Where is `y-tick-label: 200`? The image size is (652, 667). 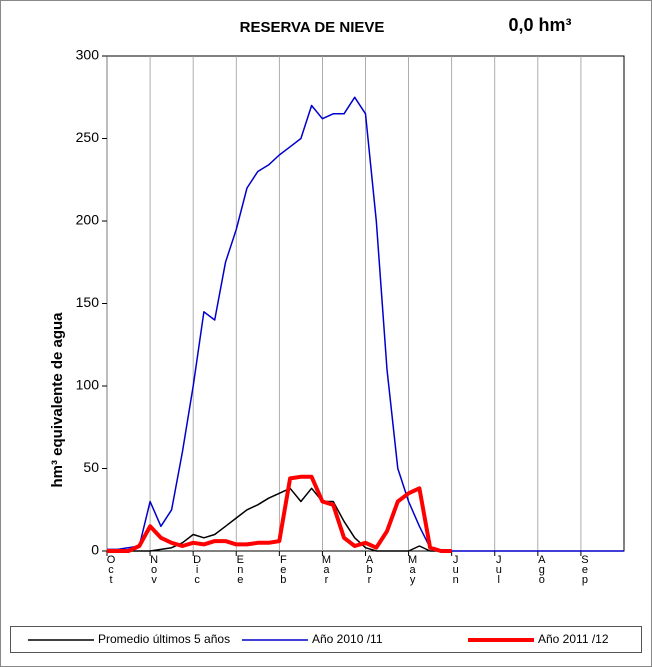 y-tick-label: 200 is located at coordinates (88, 220).